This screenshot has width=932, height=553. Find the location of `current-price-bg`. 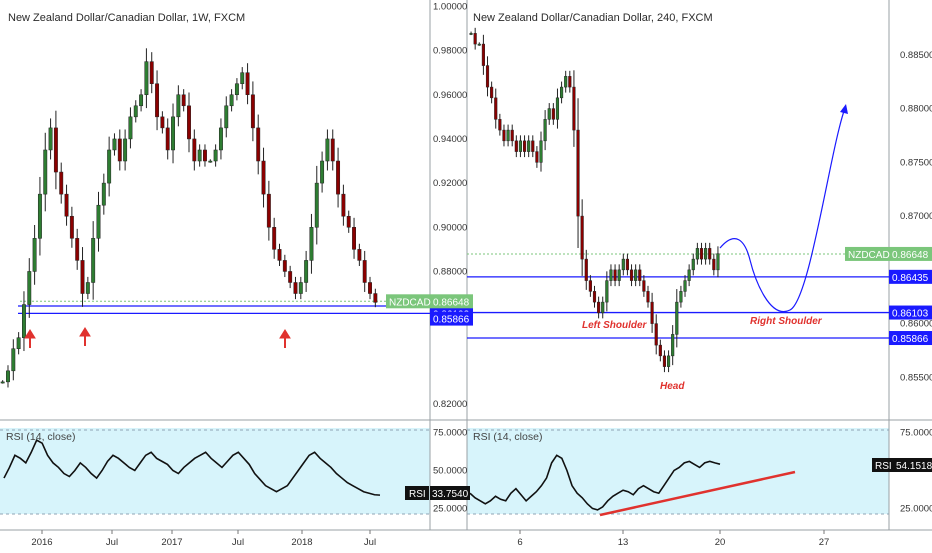

current-price-bg is located at coordinates (451, 301).